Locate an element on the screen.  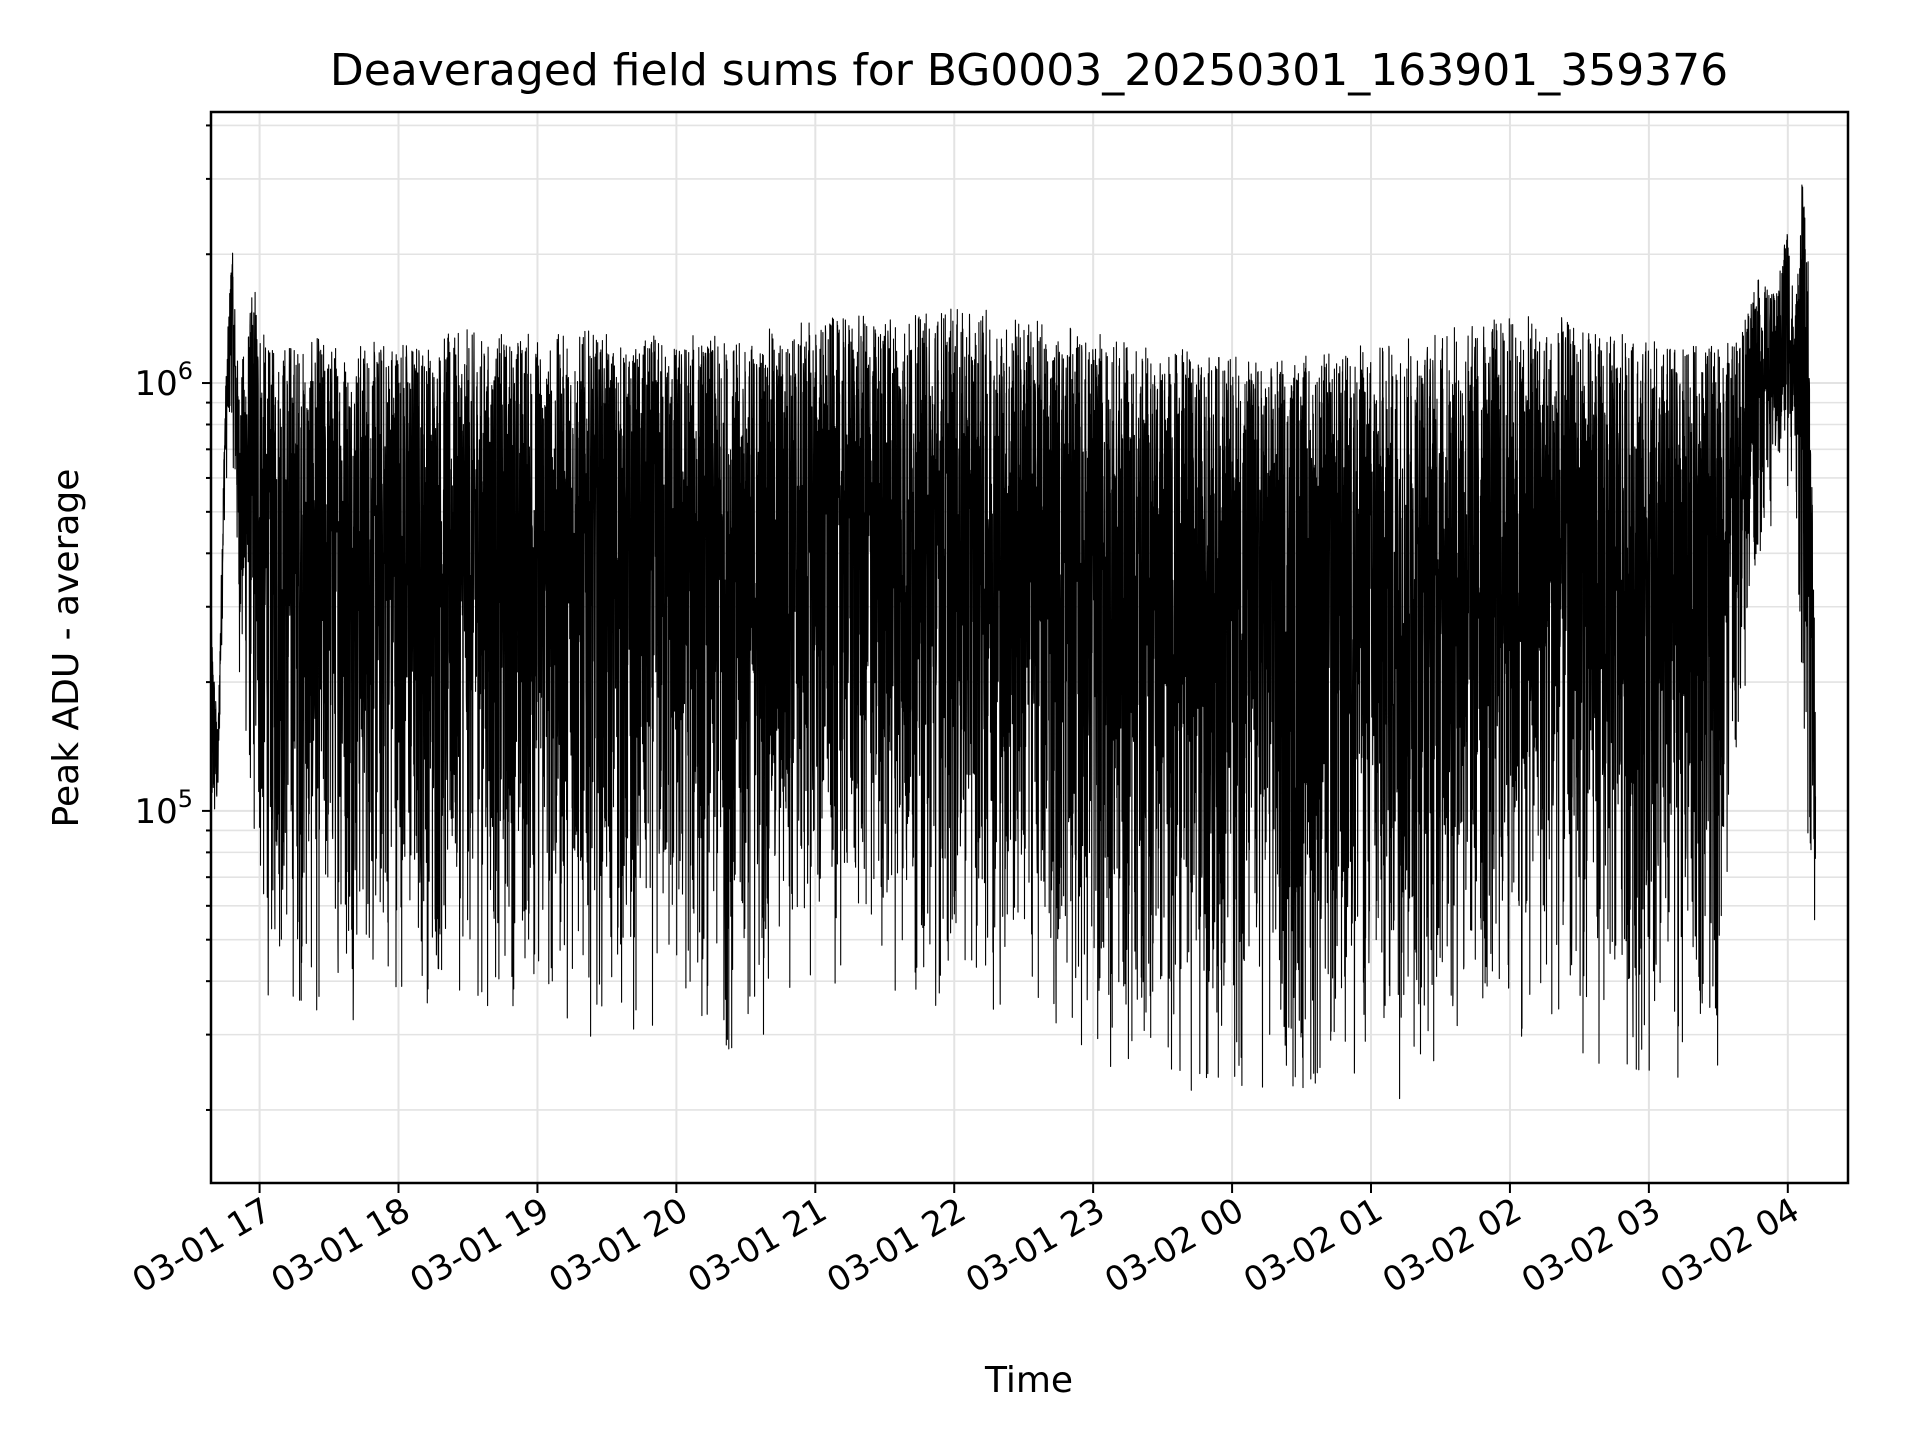
y-axis: 10⁵ 10⁶ is located at coordinates (172, 617).